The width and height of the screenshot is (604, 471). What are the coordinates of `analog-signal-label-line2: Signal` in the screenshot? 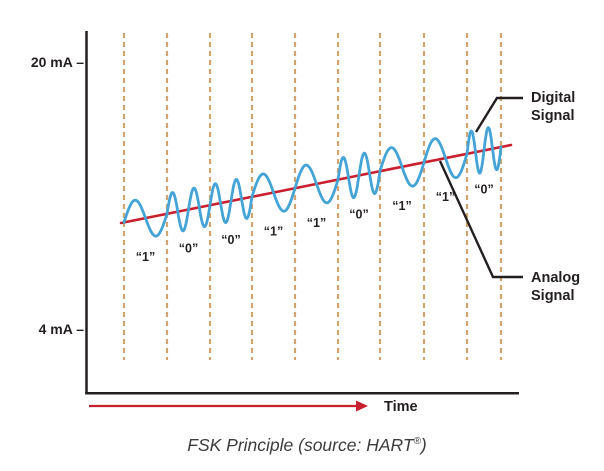 It's located at (553, 296).